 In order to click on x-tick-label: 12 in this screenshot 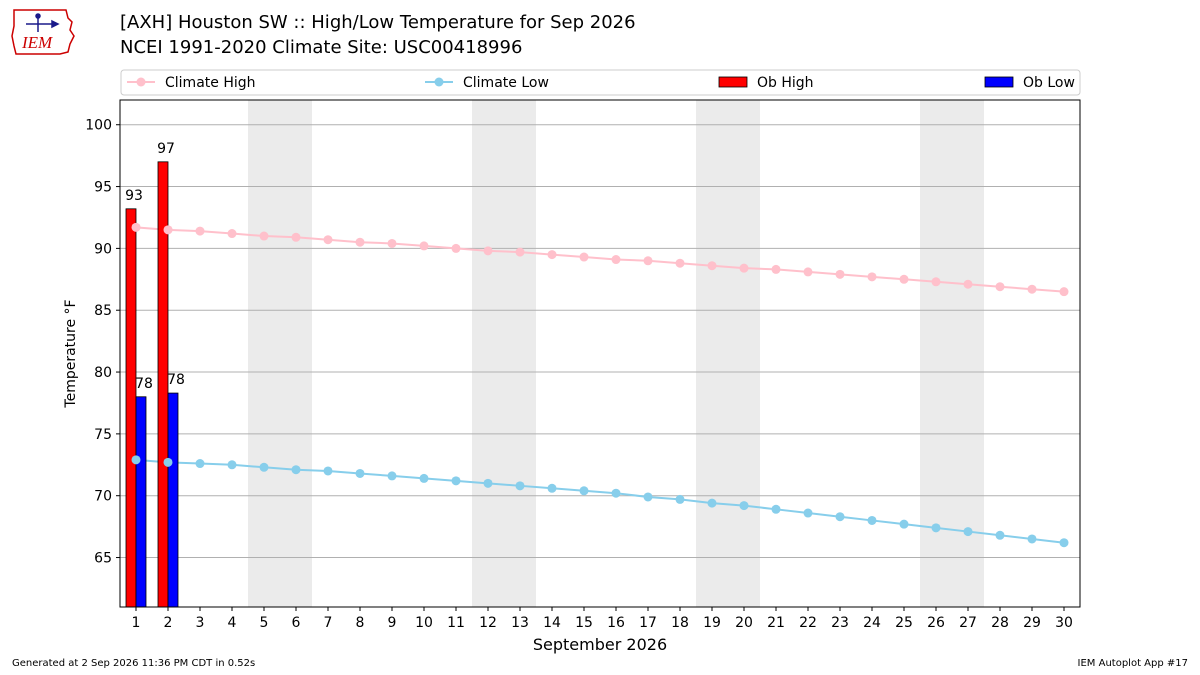, I will do `click(488, 623)`.